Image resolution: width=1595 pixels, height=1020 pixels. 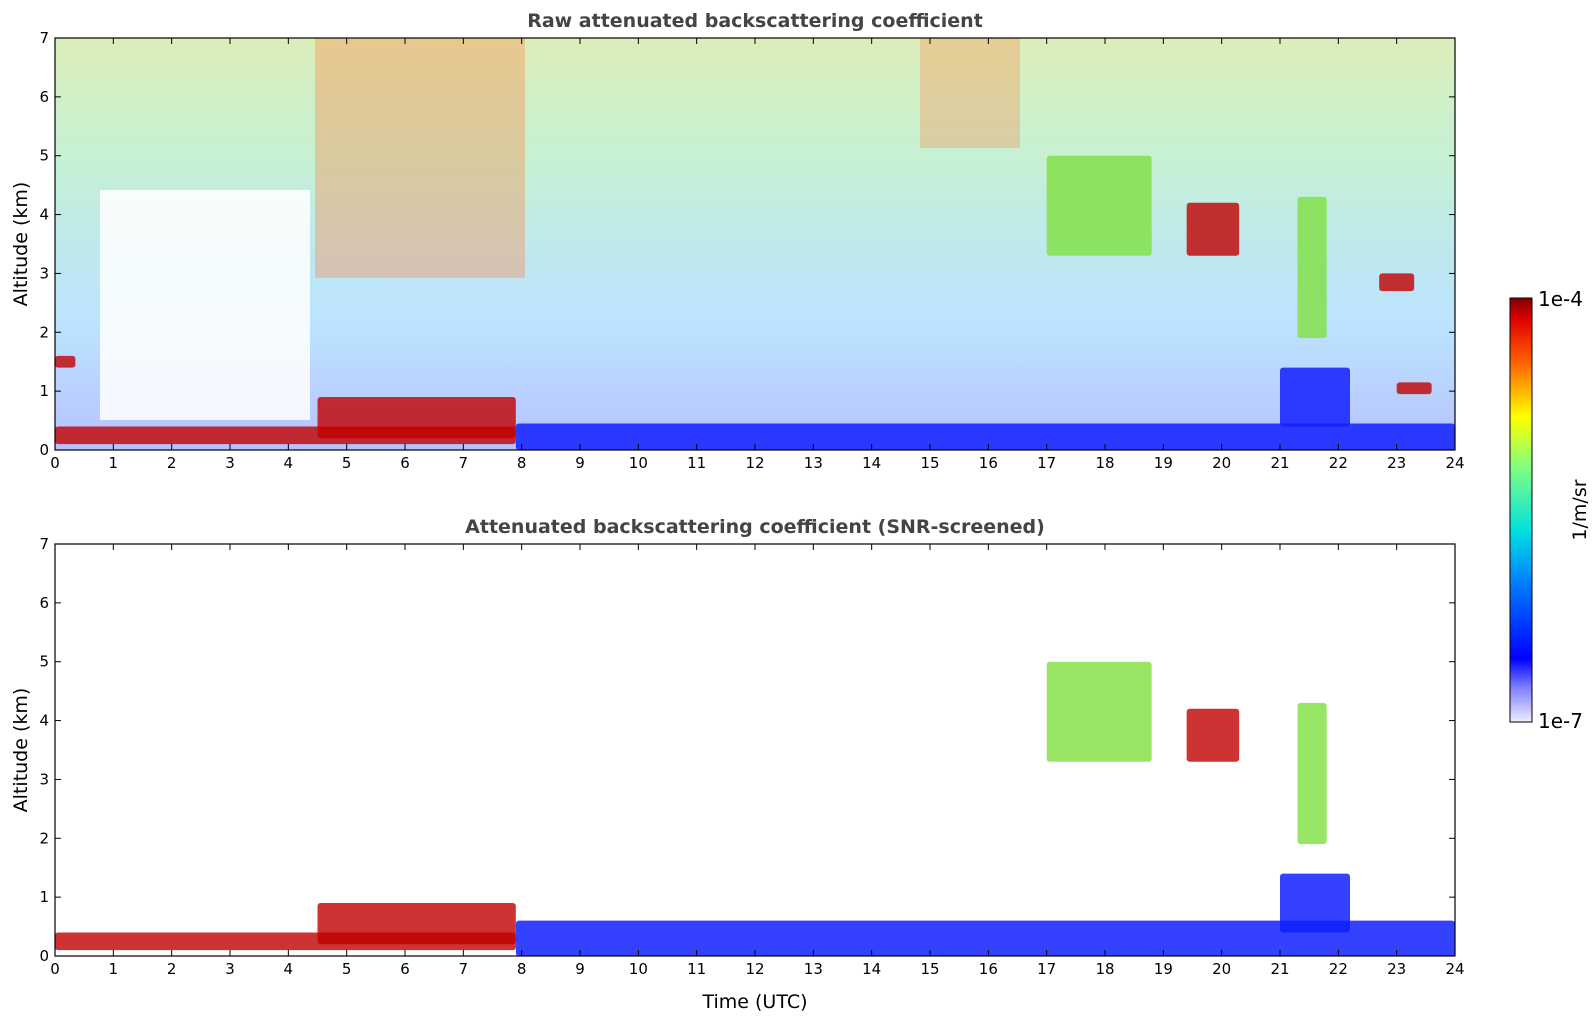 I want to click on x-tick-label: 19, so click(x=1163, y=969).